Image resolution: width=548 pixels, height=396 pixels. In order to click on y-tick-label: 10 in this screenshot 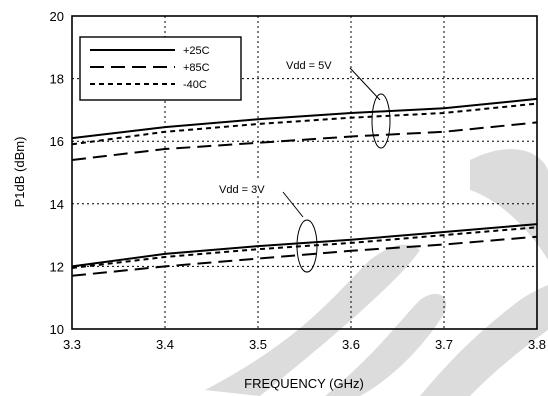, I will do `click(57, 329)`.